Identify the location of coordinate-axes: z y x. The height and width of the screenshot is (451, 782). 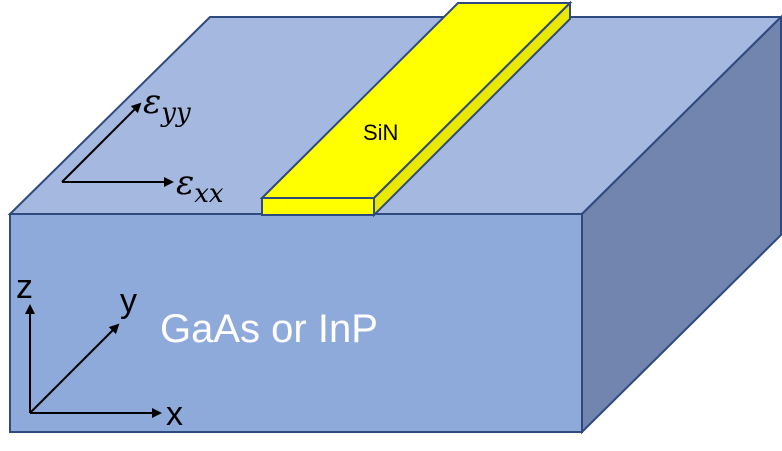
(99, 350).